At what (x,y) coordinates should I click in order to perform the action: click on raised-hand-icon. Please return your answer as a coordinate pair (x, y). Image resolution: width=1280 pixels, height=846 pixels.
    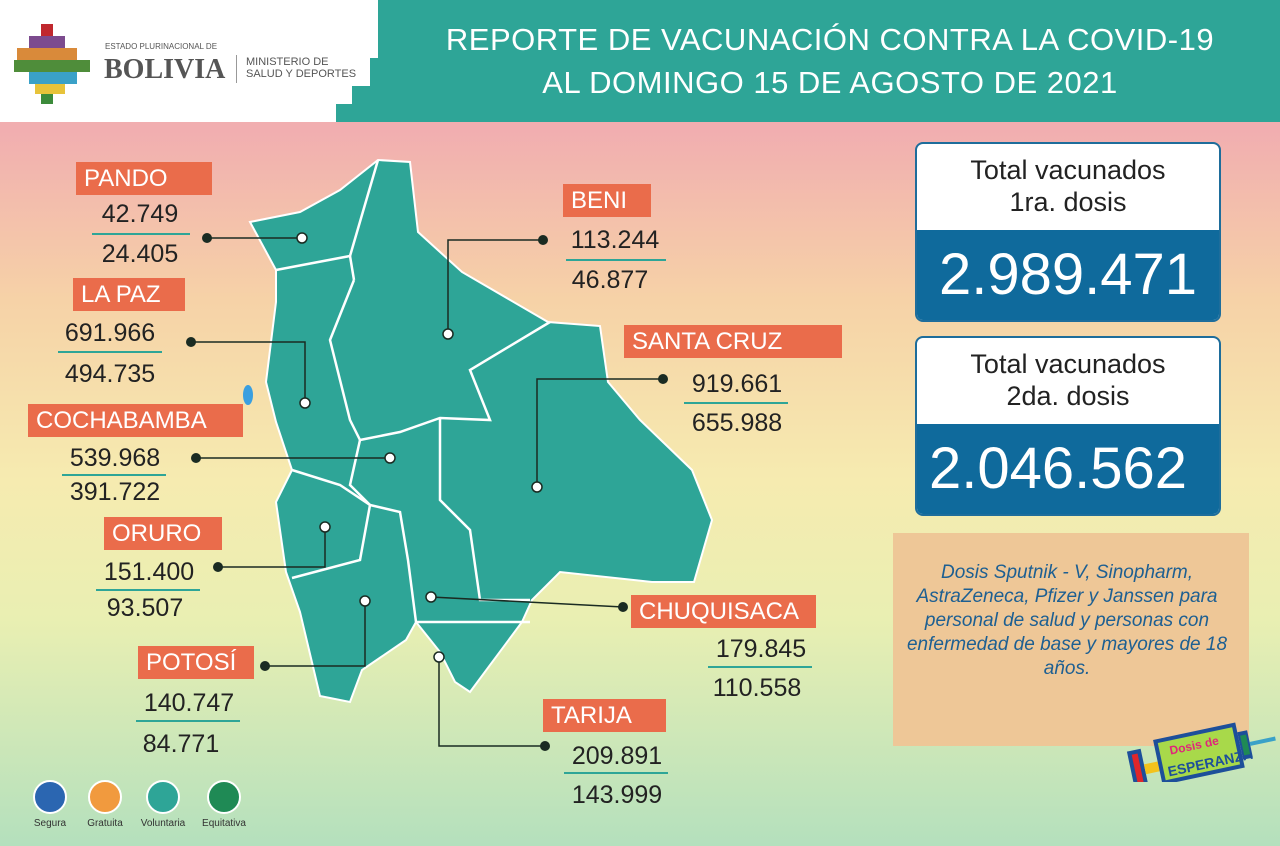
    Looking at the image, I should click on (163, 797).